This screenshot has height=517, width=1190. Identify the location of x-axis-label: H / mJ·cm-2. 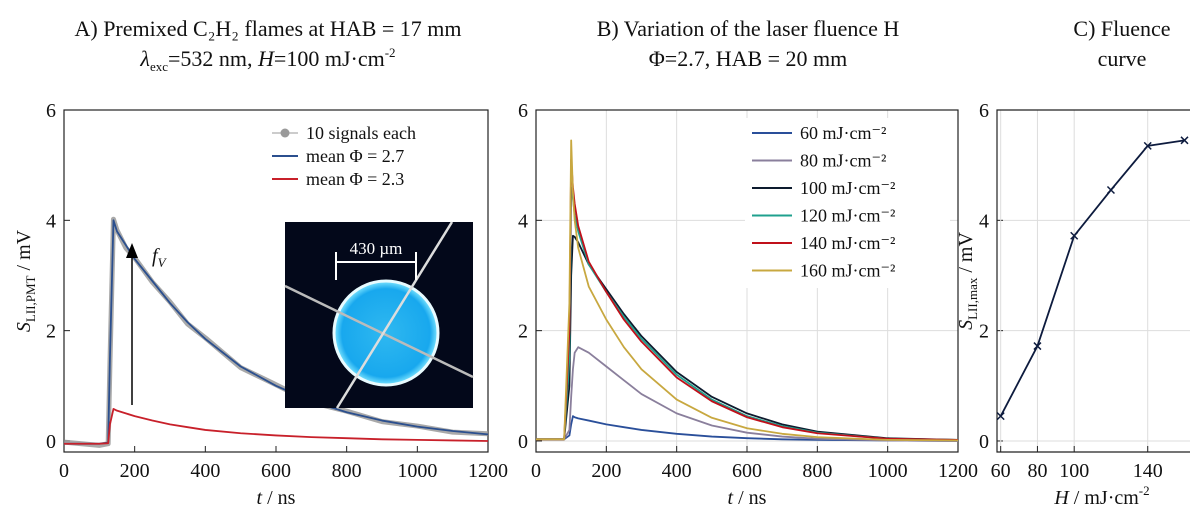
(1101, 496).